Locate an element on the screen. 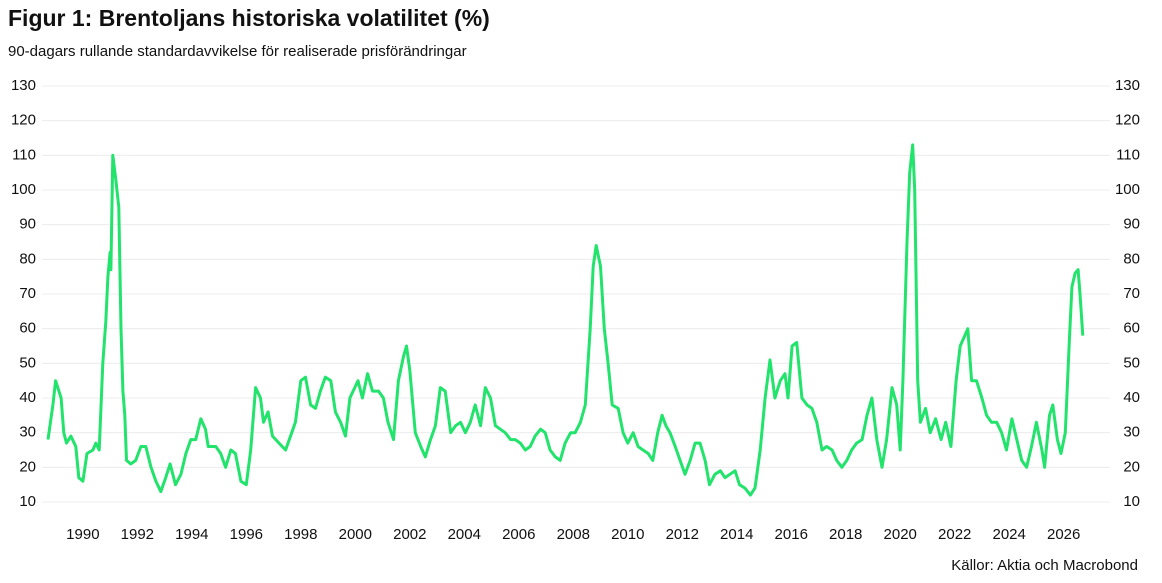  y2-tick-label: 50 is located at coordinates (1131, 362).